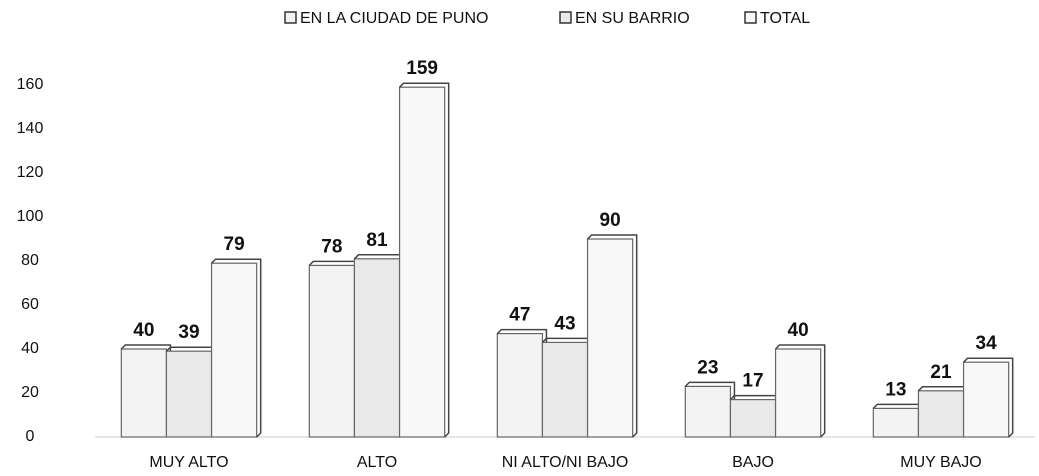  What do you see at coordinates (987, 343) in the screenshot?
I see `data-label: 34` at bounding box center [987, 343].